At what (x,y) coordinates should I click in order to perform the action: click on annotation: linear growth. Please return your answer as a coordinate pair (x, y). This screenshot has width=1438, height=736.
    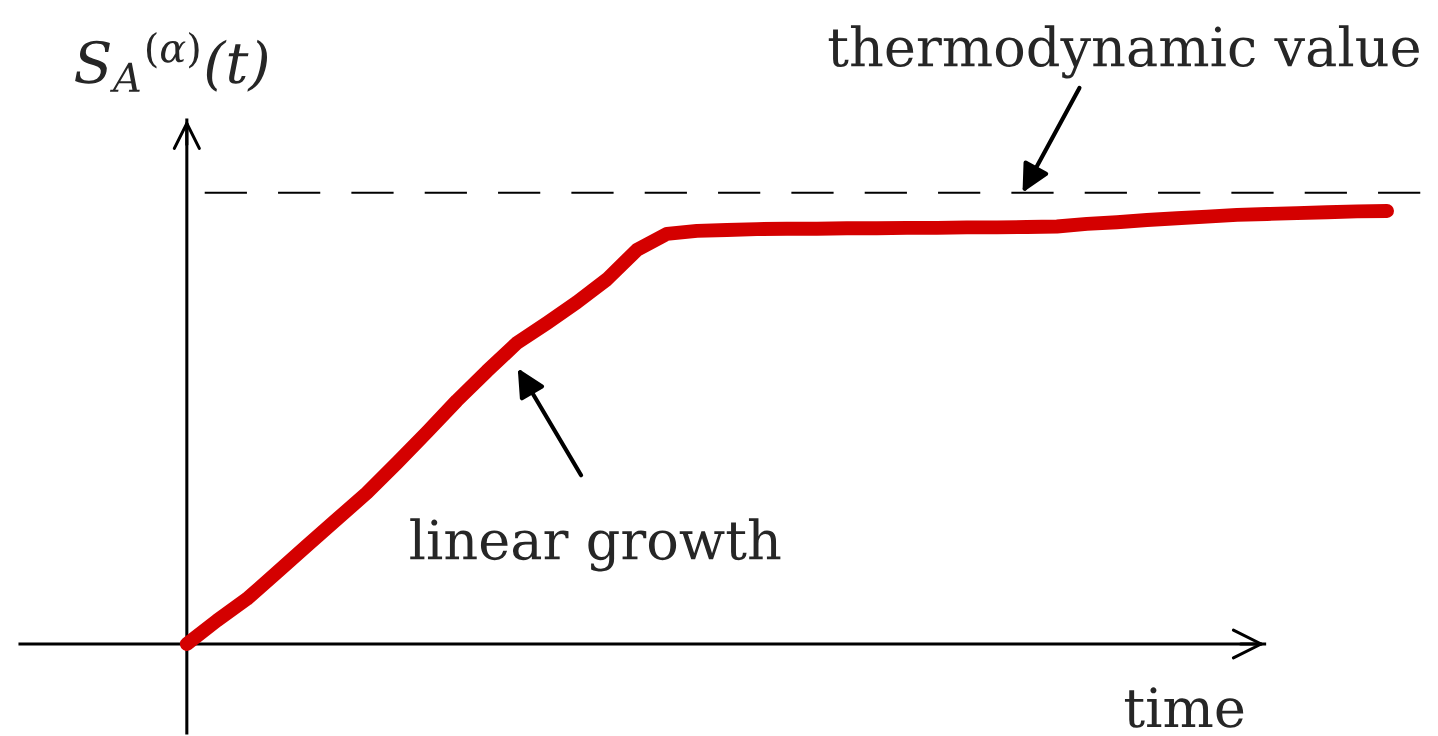
    Looking at the image, I should click on (595, 545).